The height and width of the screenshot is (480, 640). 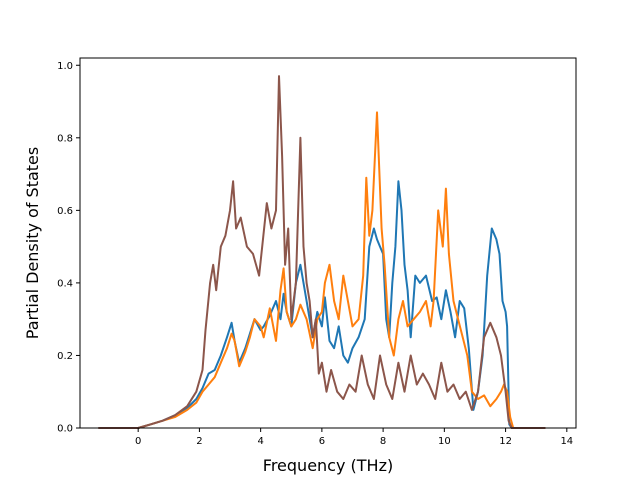 I want to click on y-tick-label: 0.2, so click(x=65, y=356).